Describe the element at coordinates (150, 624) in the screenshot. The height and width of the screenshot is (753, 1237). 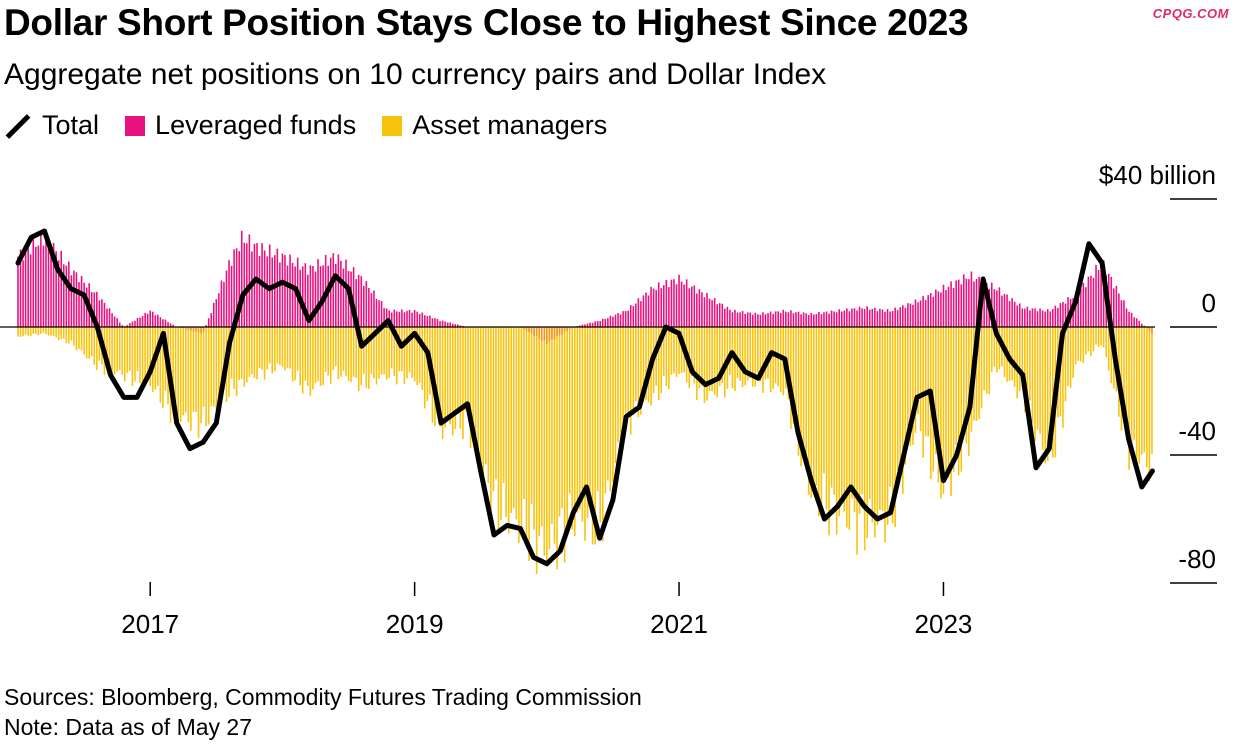
I see `x-tick-label: 2017` at that location.